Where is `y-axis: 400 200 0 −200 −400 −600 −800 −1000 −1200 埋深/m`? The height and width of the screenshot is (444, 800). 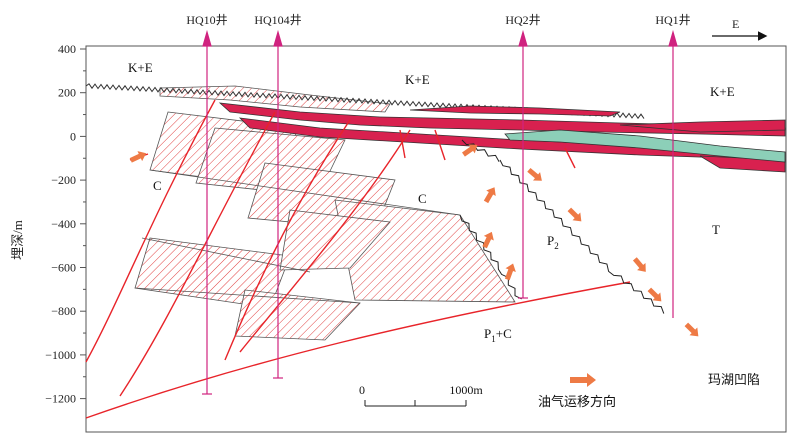
y-axis: 400 200 0 −200 −400 −600 −800 −1000 −1200 埋深/m is located at coordinates (48, 237).